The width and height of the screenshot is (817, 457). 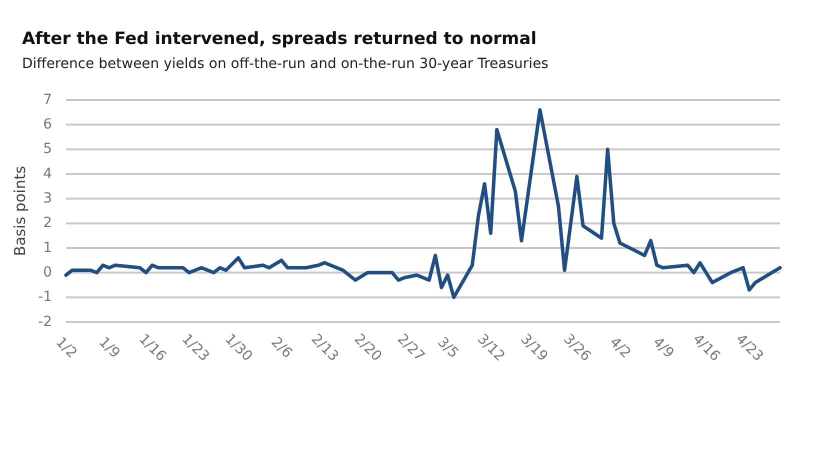 What do you see at coordinates (47, 100) in the screenshot?
I see `y-tick-label: 7` at bounding box center [47, 100].